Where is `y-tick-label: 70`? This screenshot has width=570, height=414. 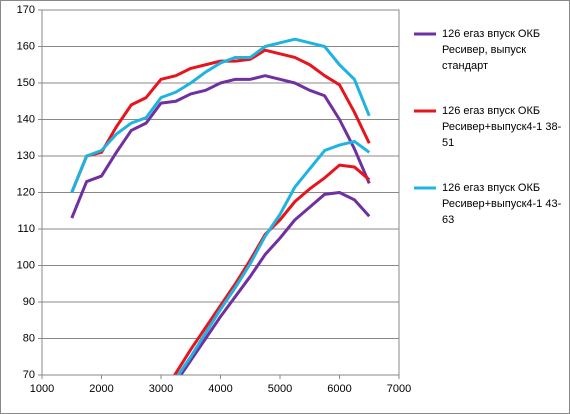 y-tick-label: 70 is located at coordinates (29, 375).